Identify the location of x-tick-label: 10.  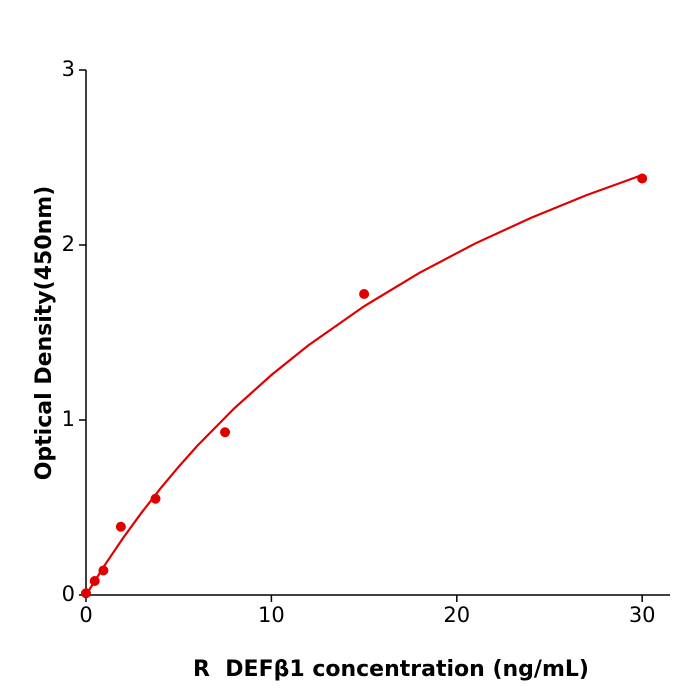
(271, 615).